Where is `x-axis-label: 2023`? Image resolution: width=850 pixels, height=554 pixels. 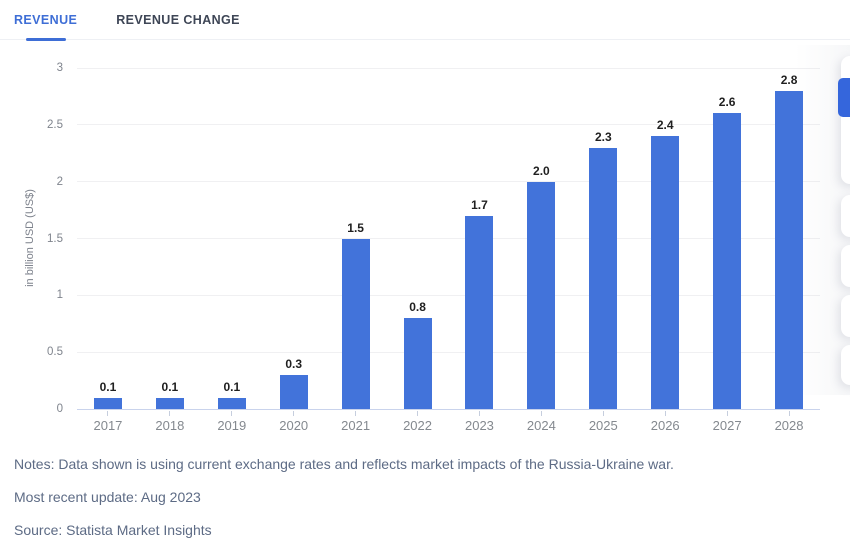
x-axis-label: 2023 is located at coordinates (479, 425).